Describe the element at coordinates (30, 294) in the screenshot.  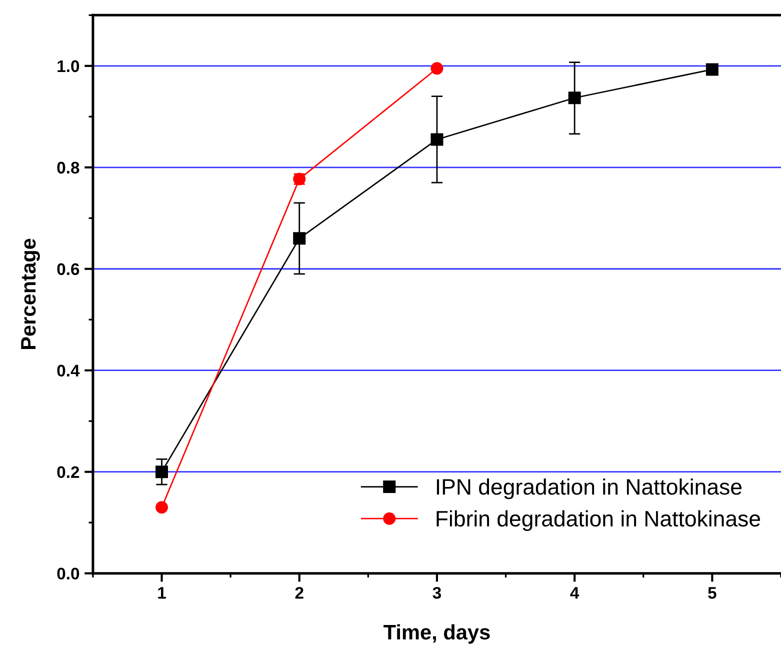
I see `y-axis-title: Percentage` at that location.